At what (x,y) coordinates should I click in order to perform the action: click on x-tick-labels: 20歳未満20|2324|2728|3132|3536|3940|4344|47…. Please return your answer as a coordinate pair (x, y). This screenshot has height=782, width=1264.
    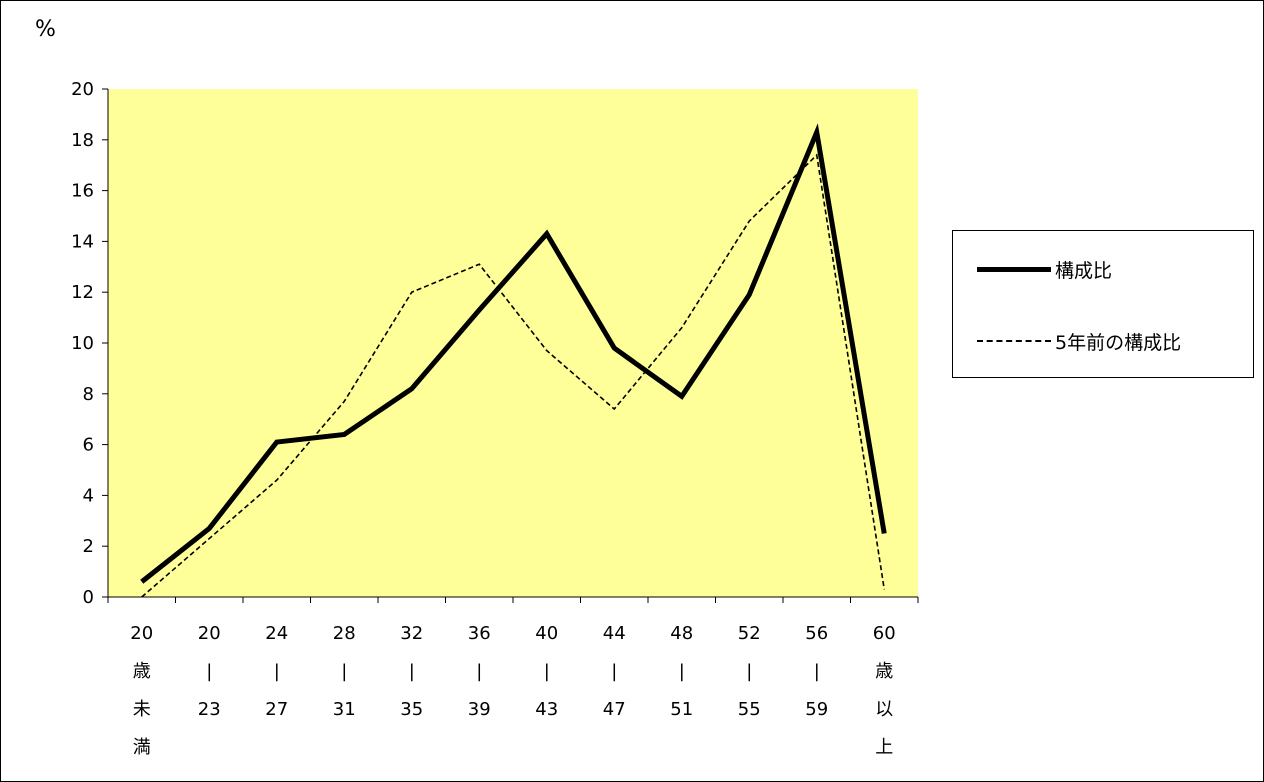
    Looking at the image, I should click on (512, 690).